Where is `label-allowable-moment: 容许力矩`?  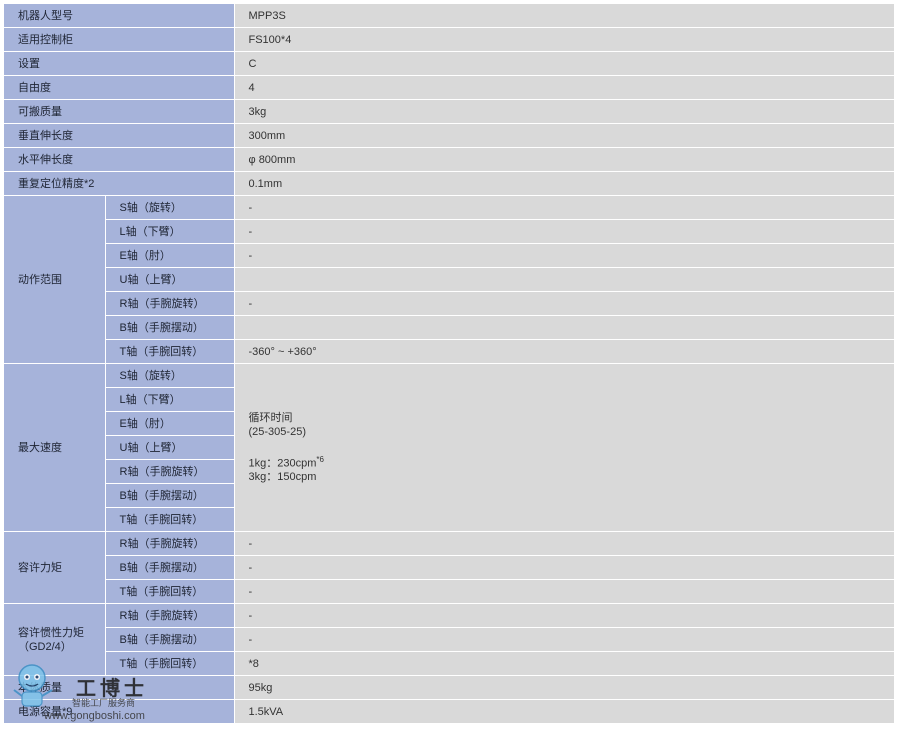 label-allowable-moment: 容许力矩 is located at coordinates (54, 567).